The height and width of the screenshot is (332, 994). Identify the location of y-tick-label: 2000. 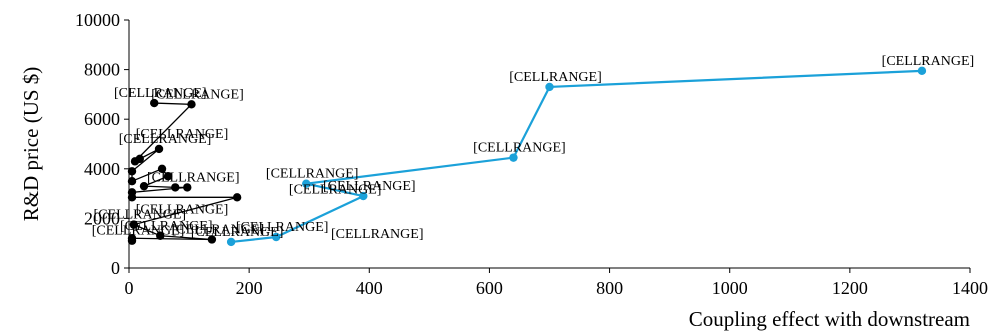
(102, 218).